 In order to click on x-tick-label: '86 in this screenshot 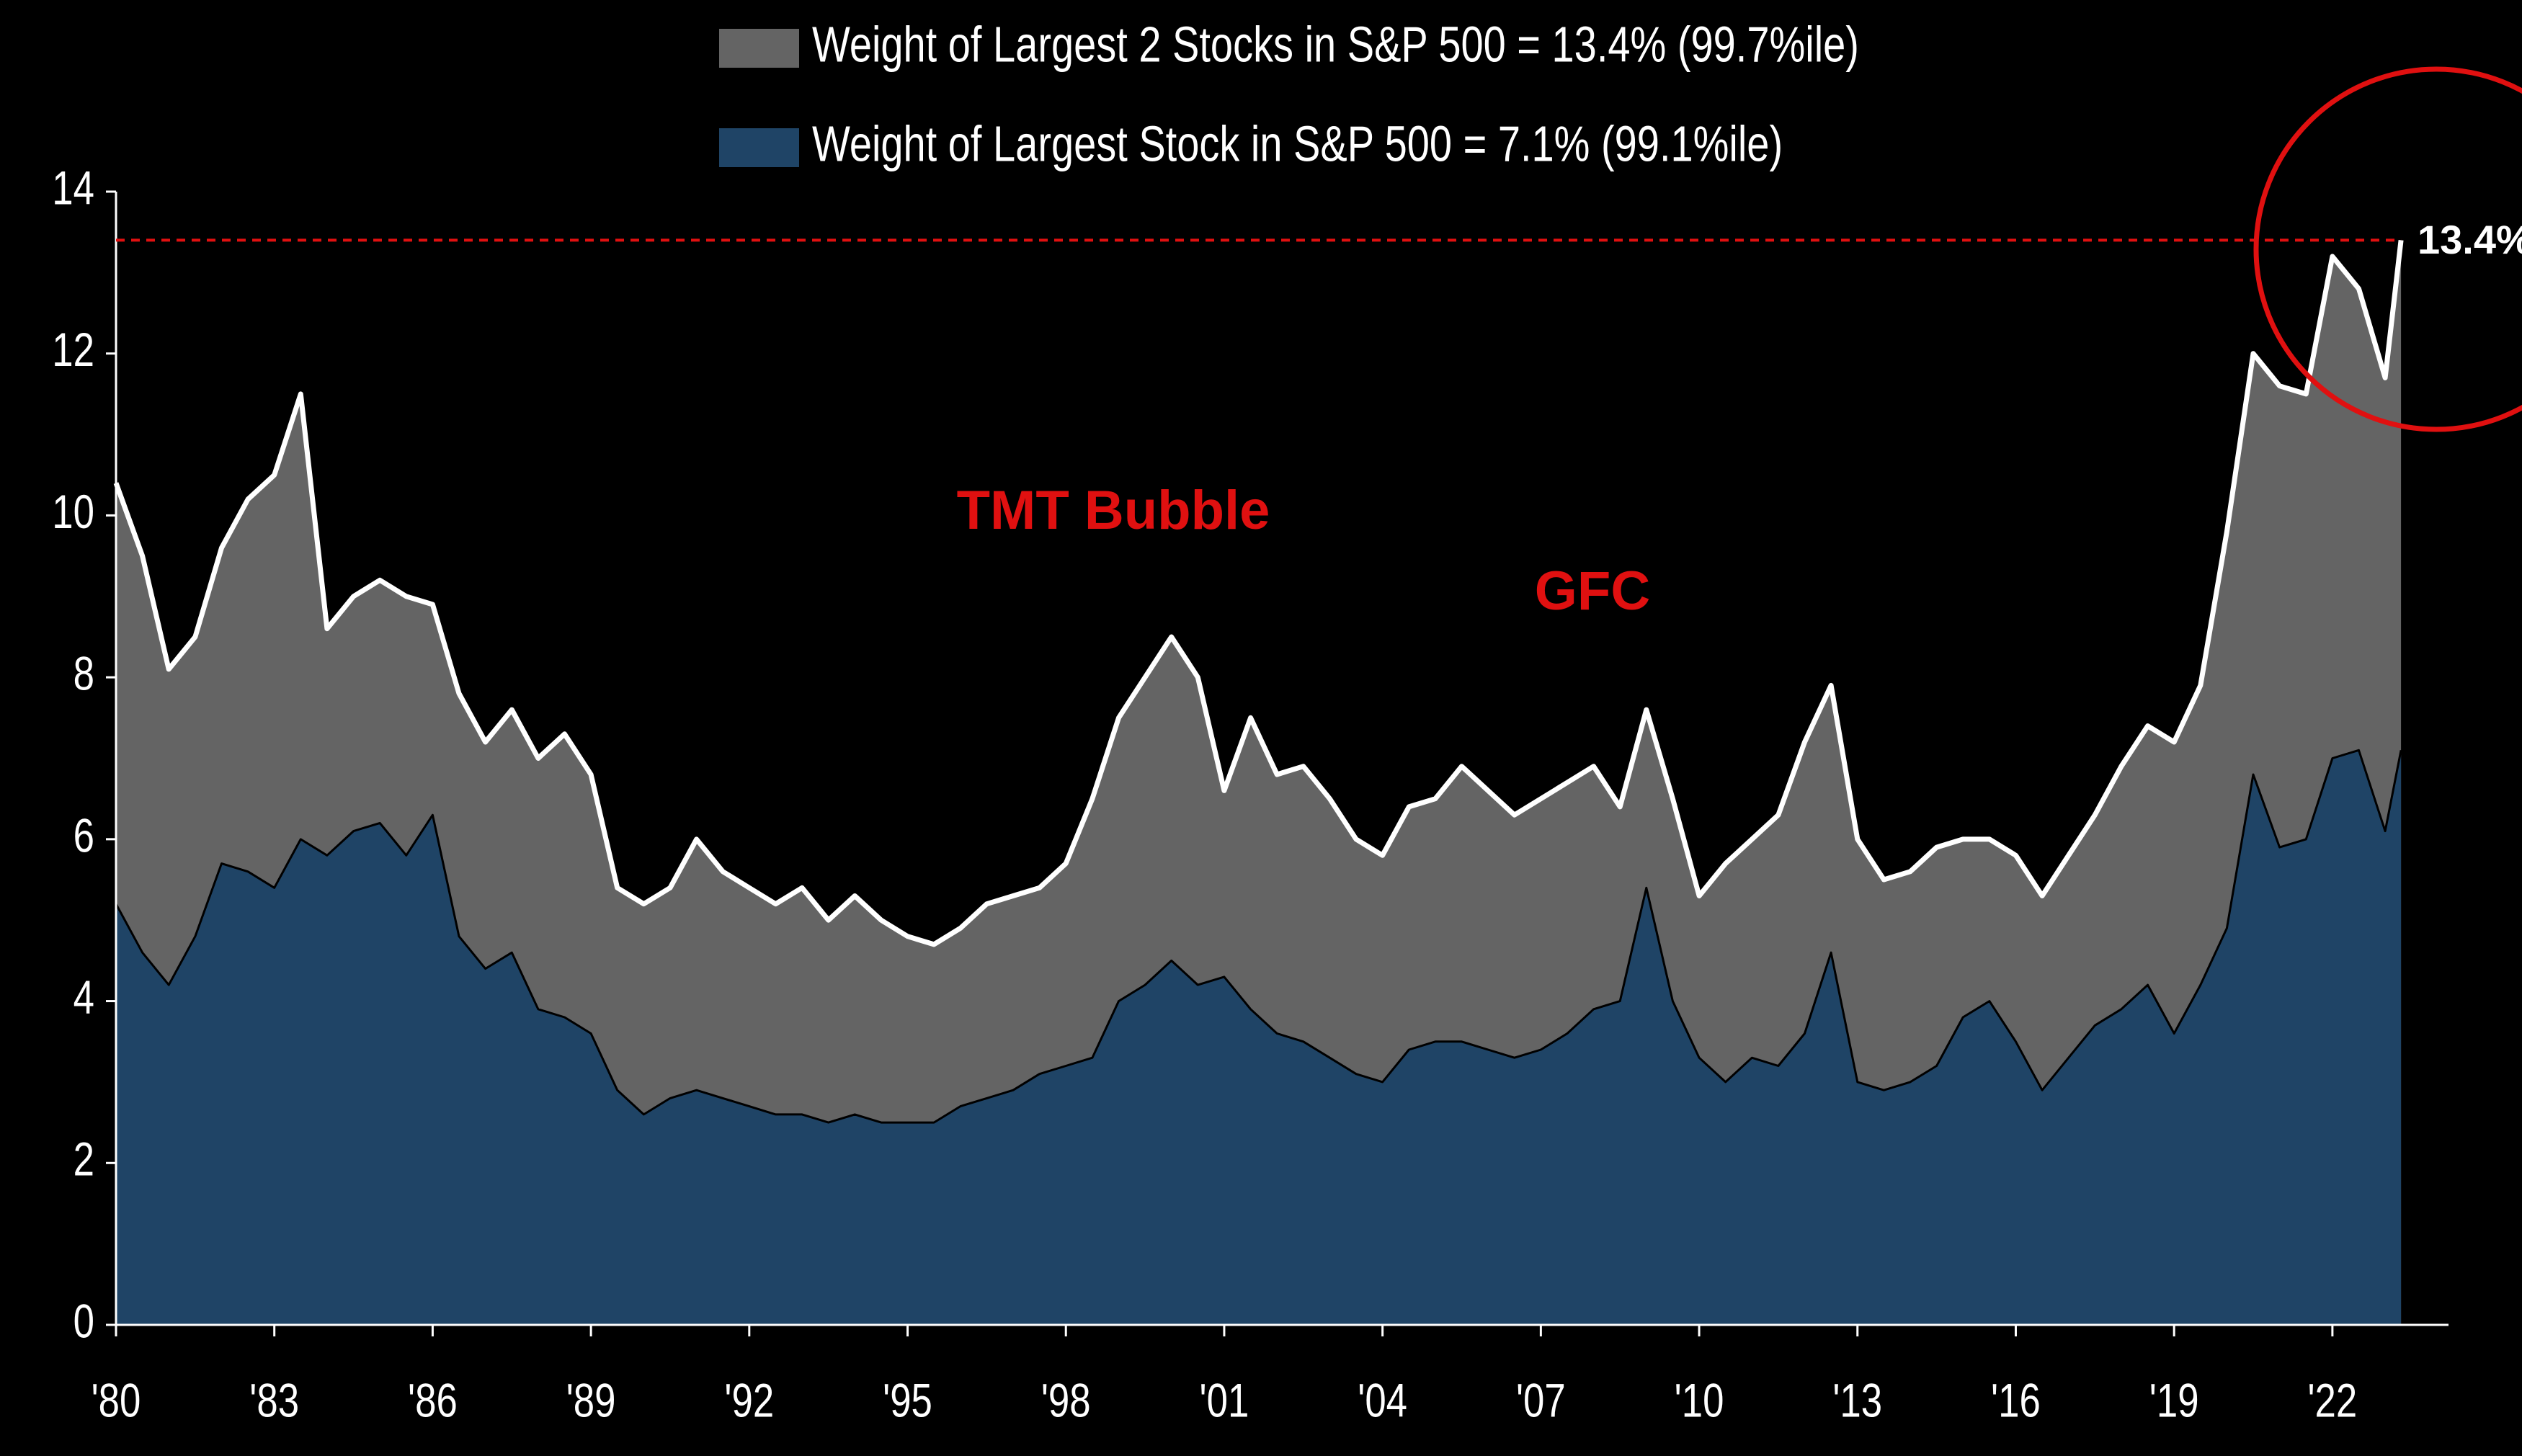, I will do `click(433, 1400)`.